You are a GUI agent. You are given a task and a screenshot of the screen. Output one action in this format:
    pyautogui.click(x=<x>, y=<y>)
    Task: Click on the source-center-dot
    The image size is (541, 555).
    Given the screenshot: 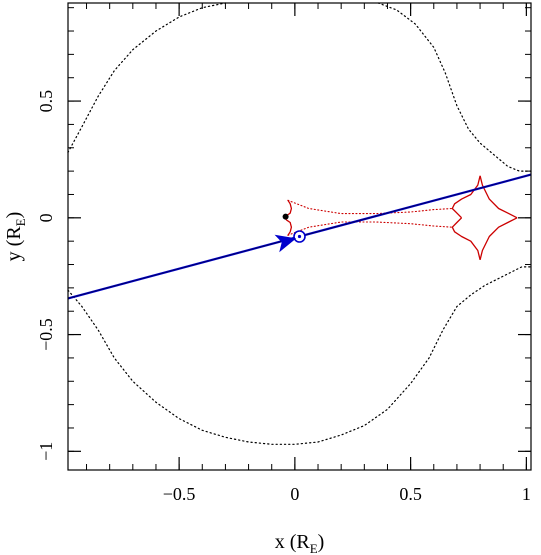 What is the action you would take?
    pyautogui.click(x=299, y=236)
    